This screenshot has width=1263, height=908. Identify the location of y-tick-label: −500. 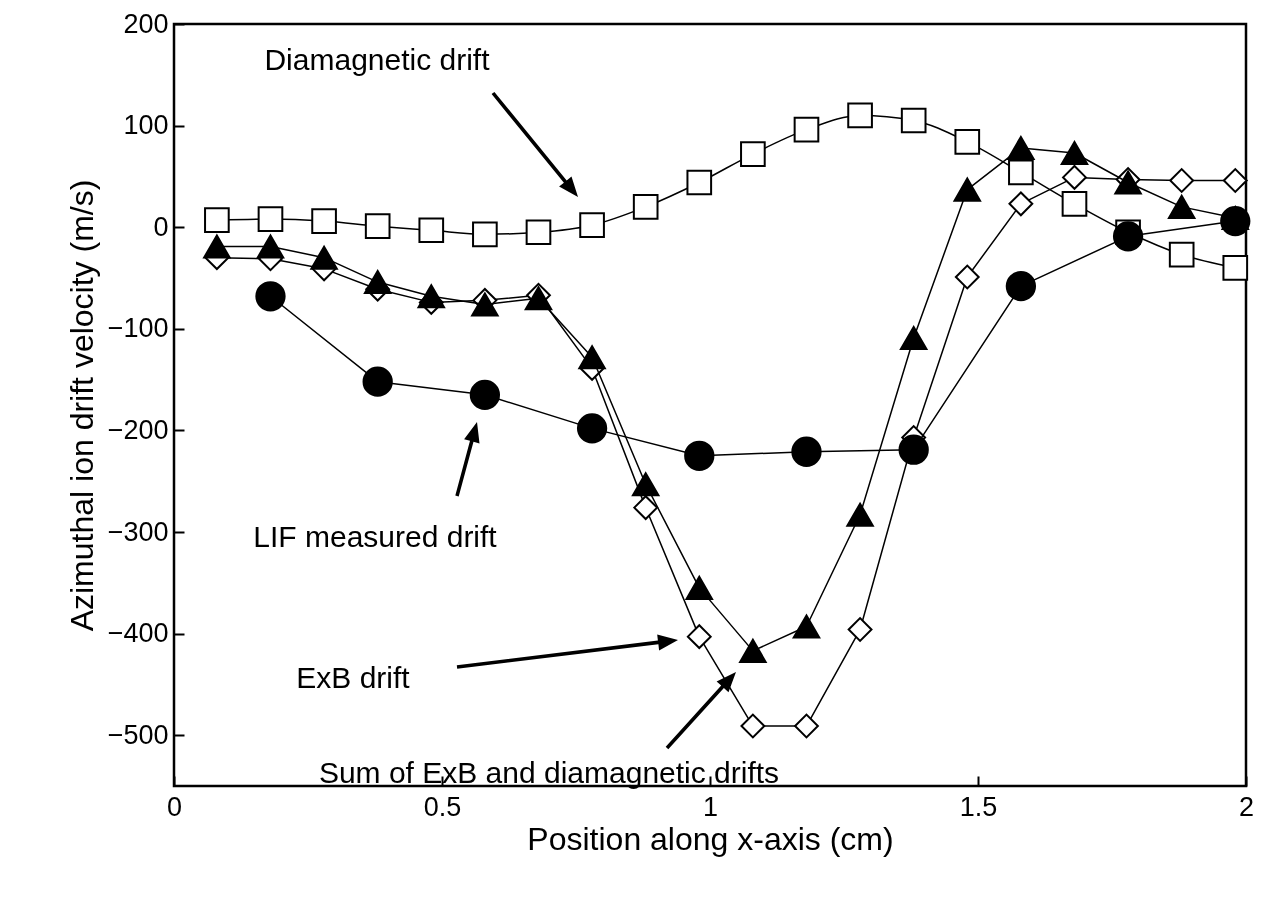
(138, 734).